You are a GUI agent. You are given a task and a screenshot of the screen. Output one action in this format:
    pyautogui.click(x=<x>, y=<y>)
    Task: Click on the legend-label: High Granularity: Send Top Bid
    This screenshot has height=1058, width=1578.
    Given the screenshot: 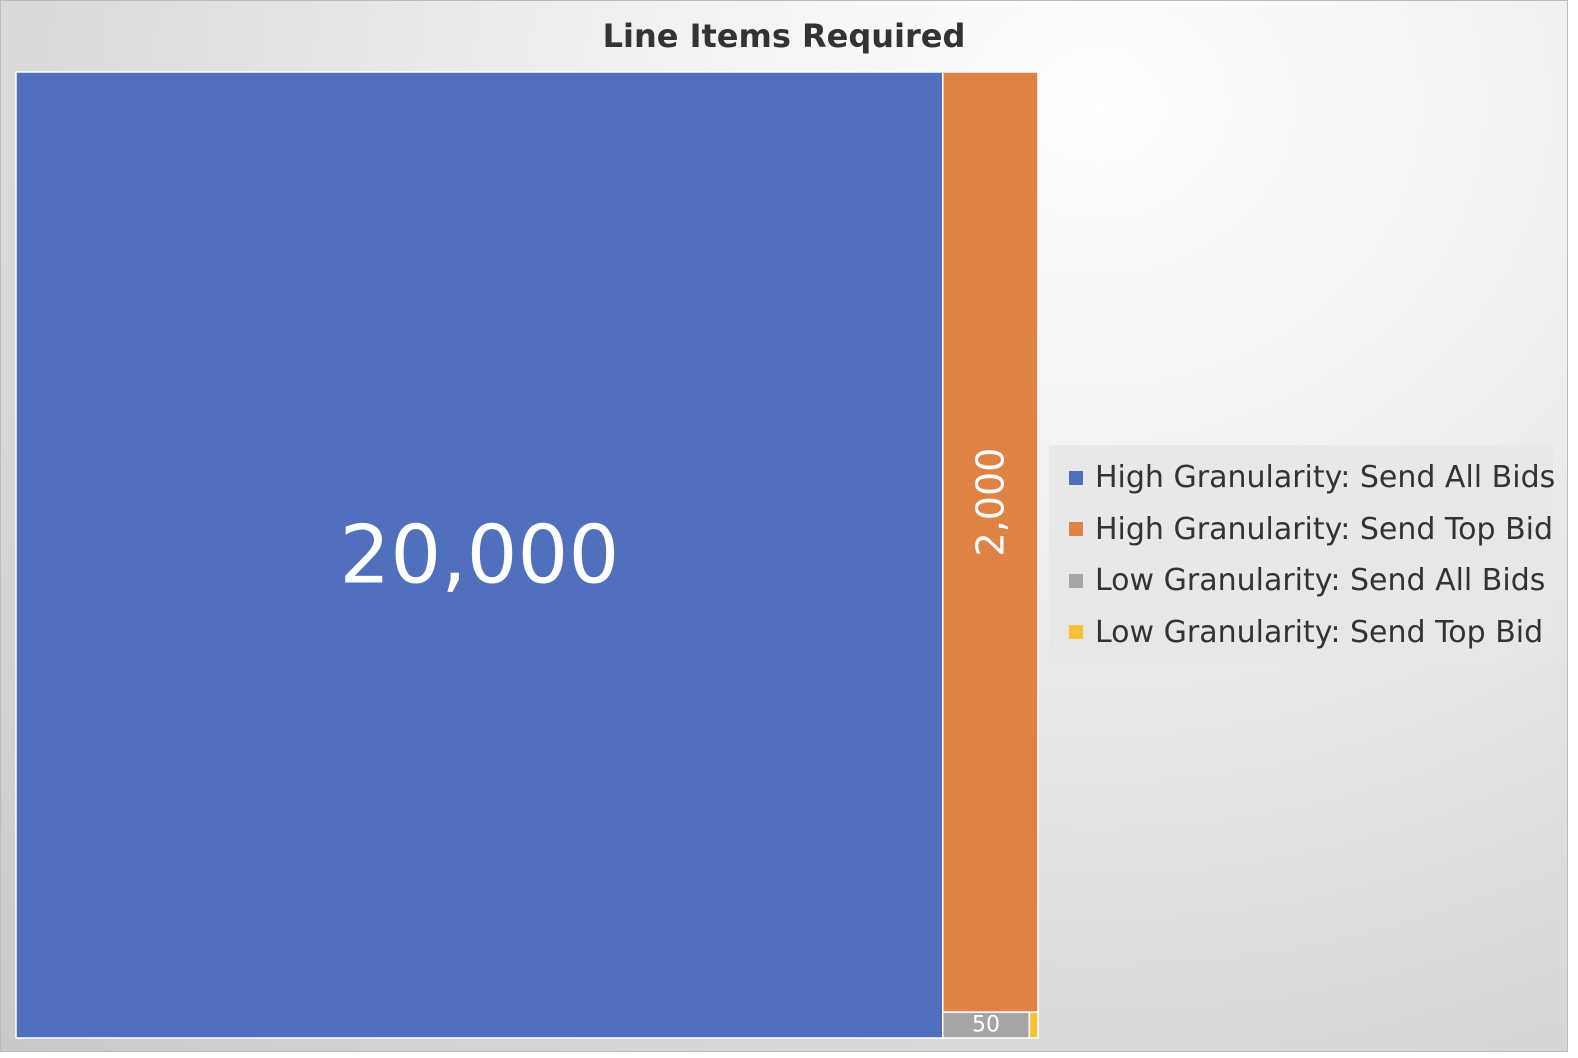 What is the action you would take?
    pyautogui.click(x=1324, y=529)
    